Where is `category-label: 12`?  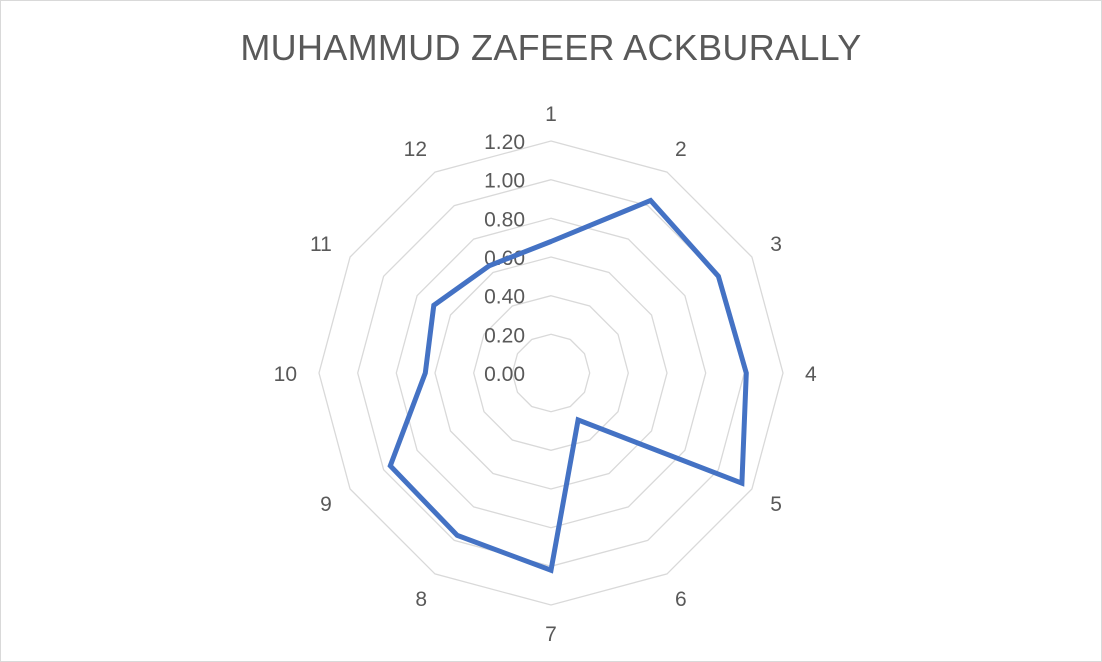 category-label: 12 is located at coordinates (415, 149).